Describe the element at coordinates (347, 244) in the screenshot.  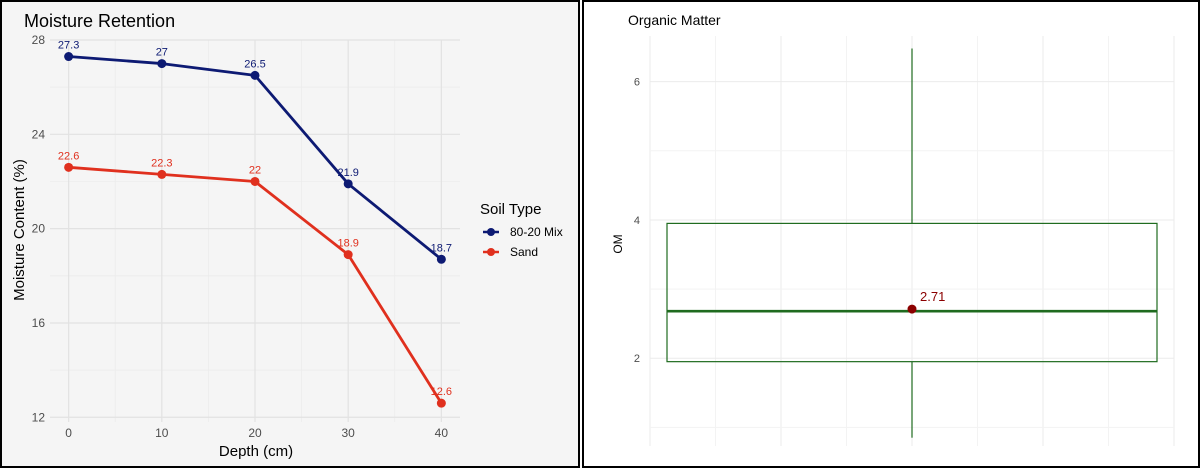
I see `data-label: 18.9` at that location.